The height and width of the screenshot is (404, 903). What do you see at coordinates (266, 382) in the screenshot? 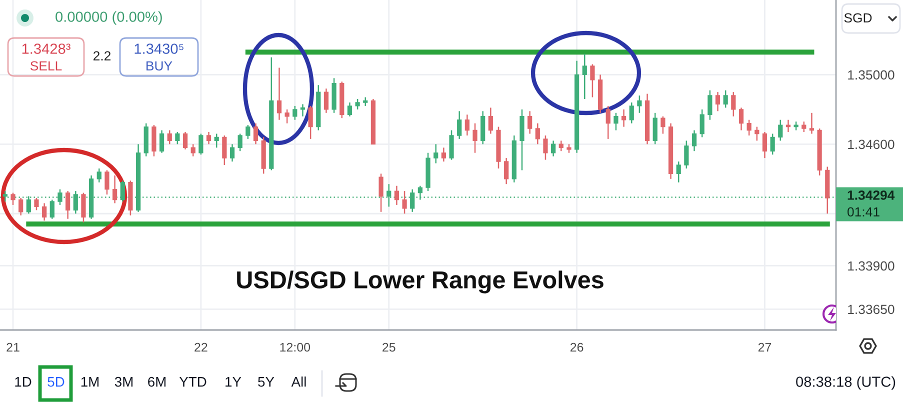
I see `text: 5Y` at bounding box center [266, 382].